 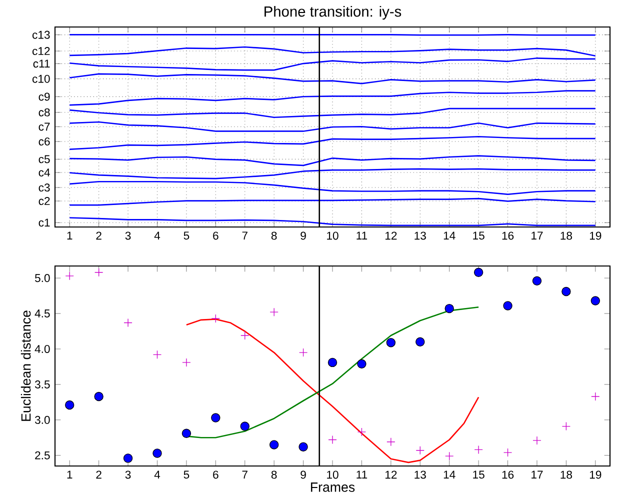 What do you see at coordinates (44, 172) in the screenshot?
I see `series-label: c4` at bounding box center [44, 172].